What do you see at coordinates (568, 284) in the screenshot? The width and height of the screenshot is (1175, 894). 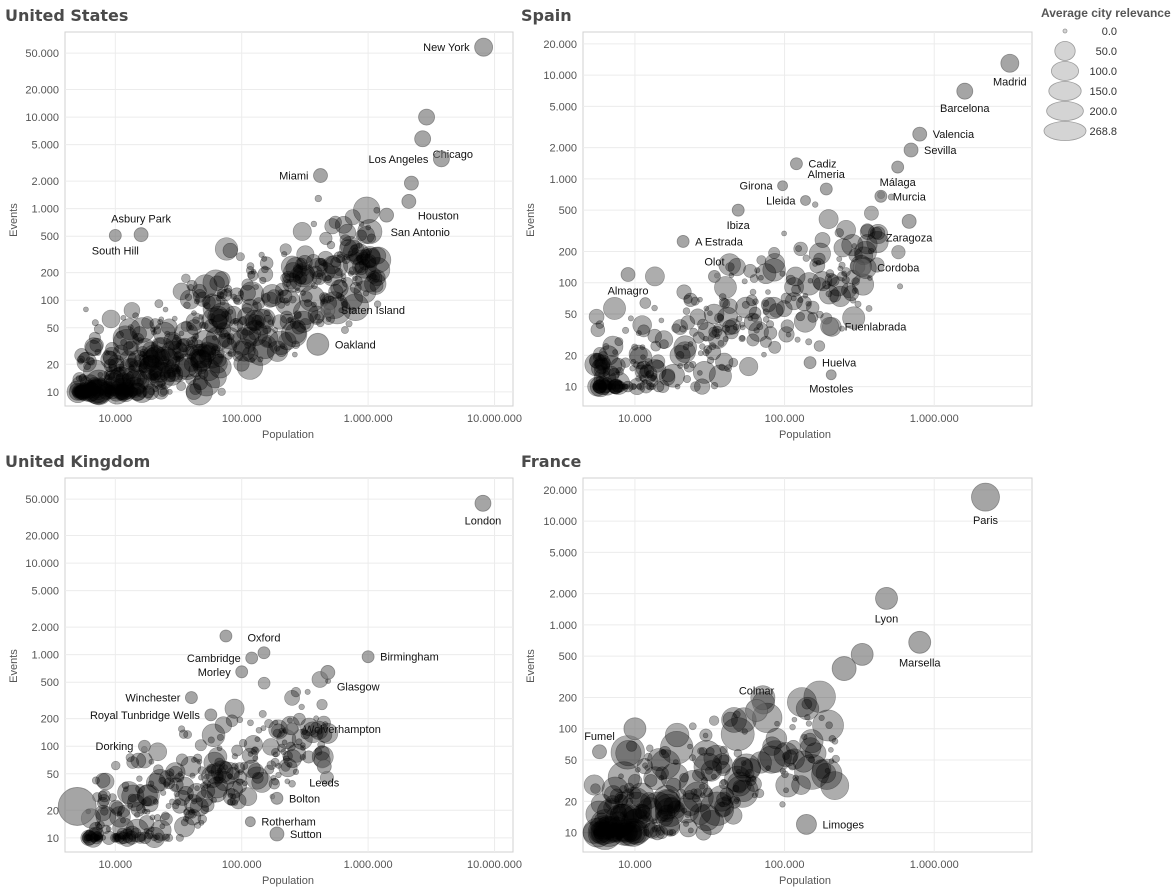 I see `y-tick-label: 100` at bounding box center [568, 284].